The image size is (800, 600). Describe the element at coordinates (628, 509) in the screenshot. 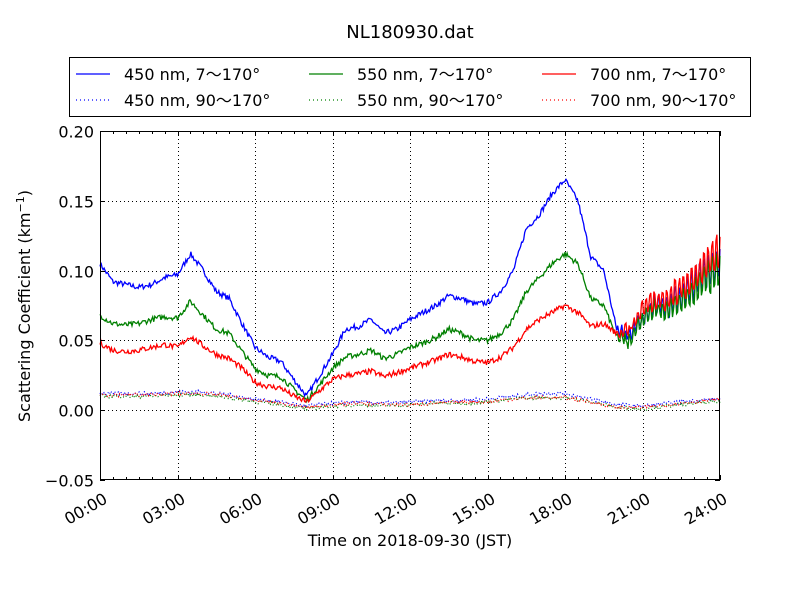

I see `x-tick-label: 21:00` at that location.